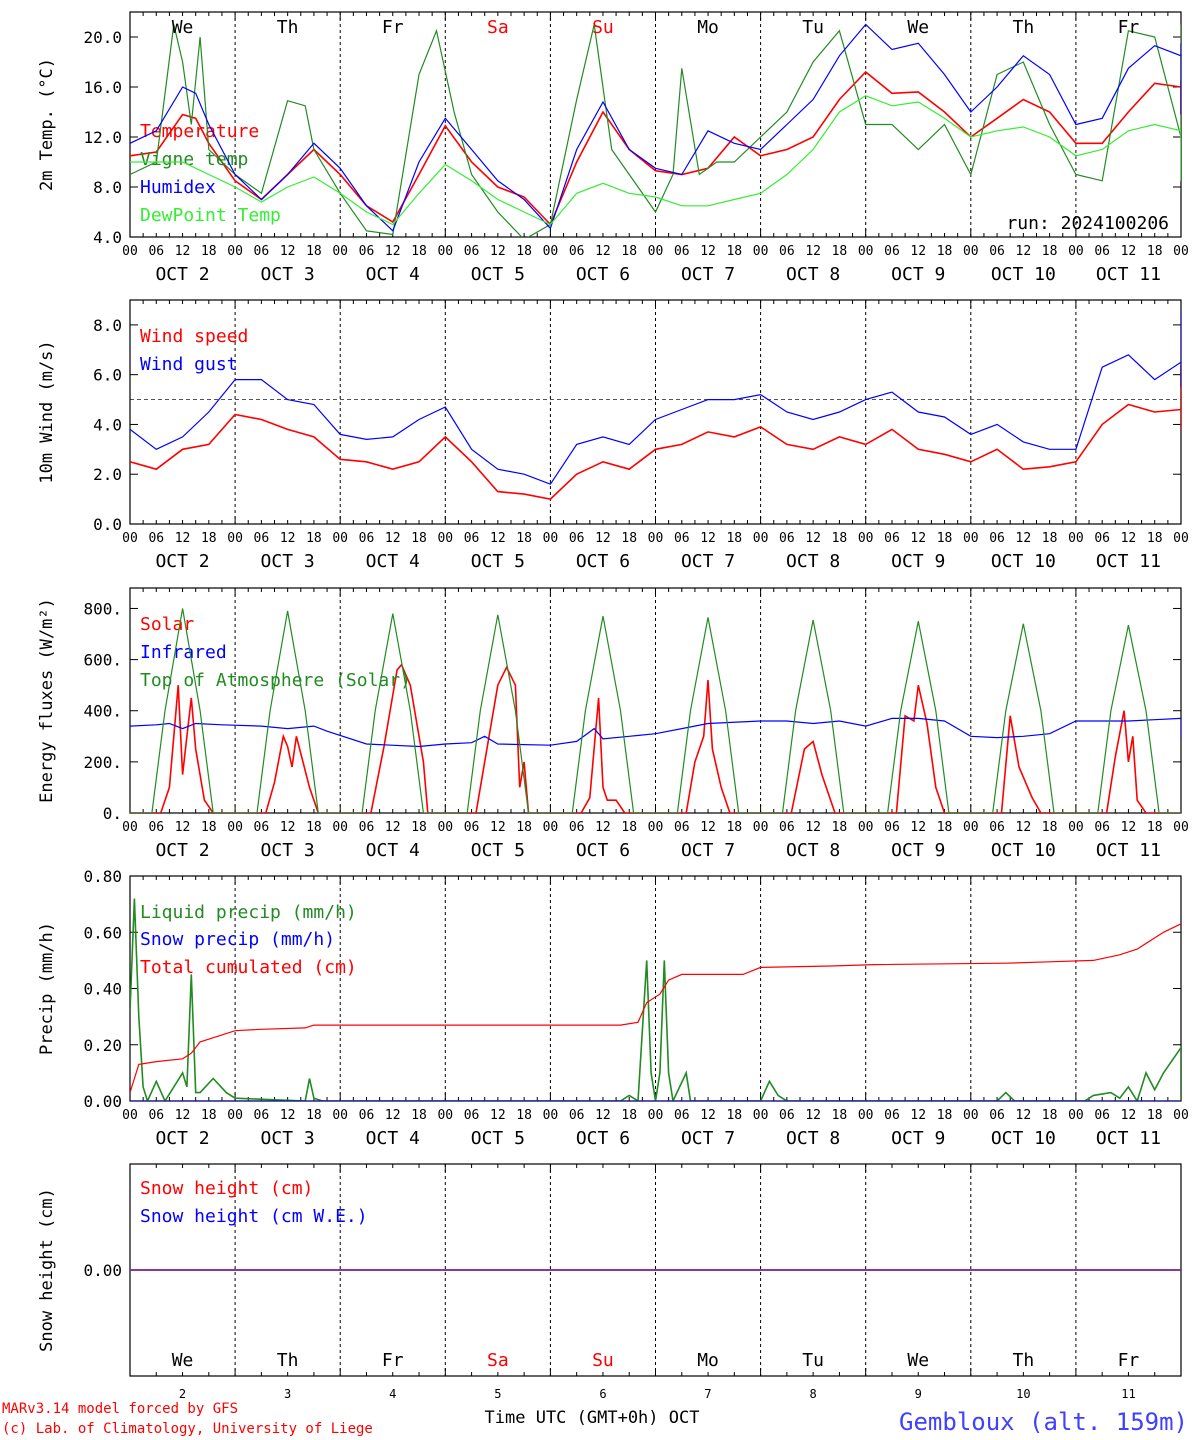 The width and height of the screenshot is (1194, 1440). I want to click on weekday-label: Mo, so click(708, 1360).